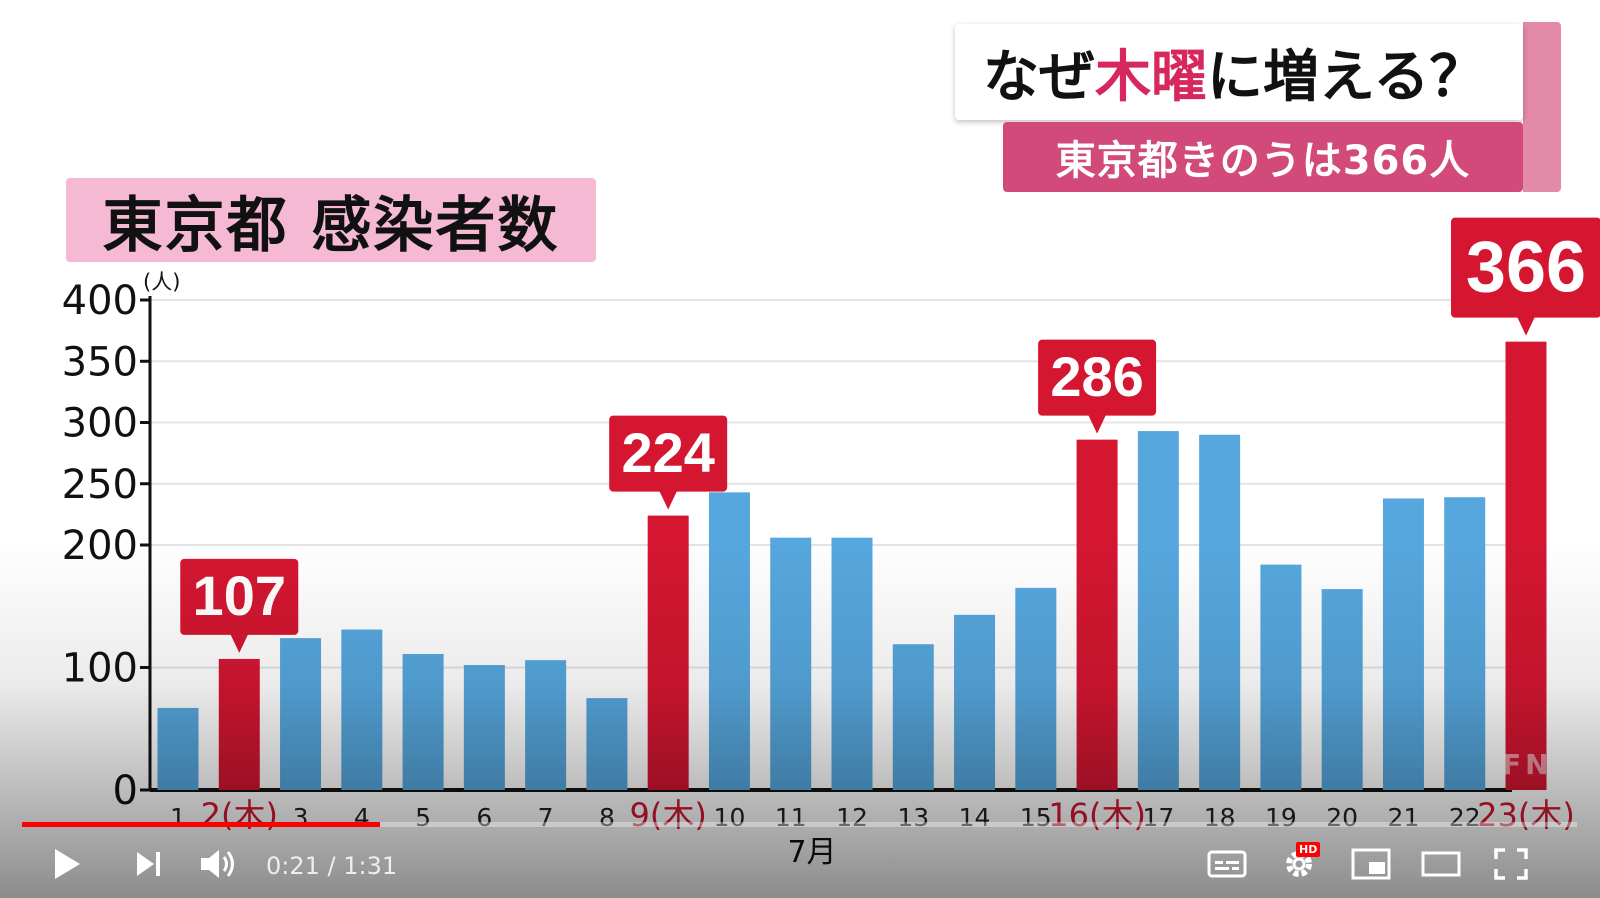 Image resolution: width=1600 pixels, height=898 pixels. I want to click on x-tick-label: 2(木), so click(239, 815).